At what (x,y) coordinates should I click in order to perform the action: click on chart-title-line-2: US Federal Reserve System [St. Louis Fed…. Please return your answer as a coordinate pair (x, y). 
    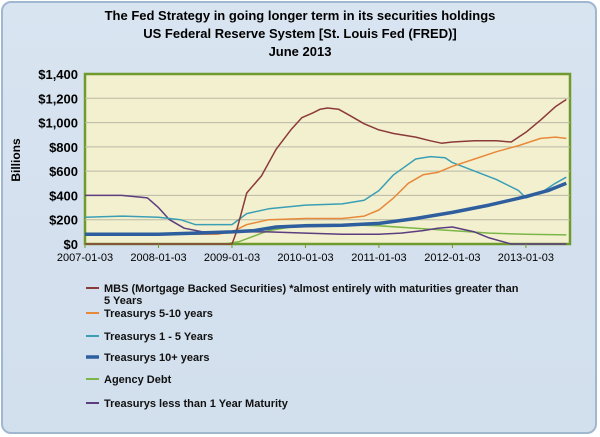
    Looking at the image, I should click on (300, 33).